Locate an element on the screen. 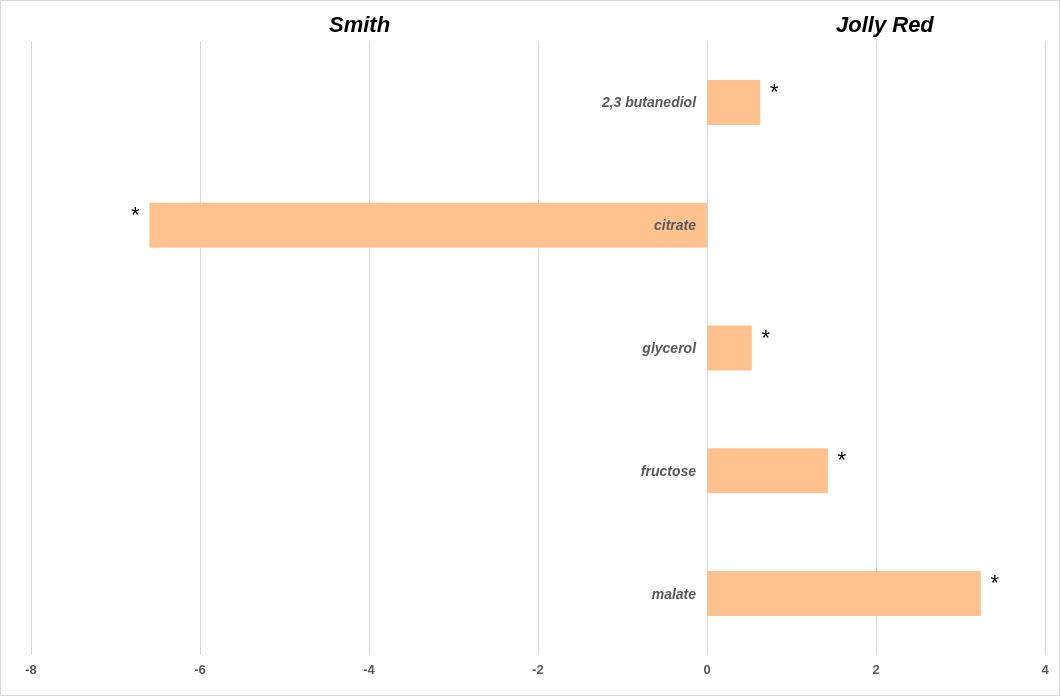 The image size is (1060, 696). text: Smith is located at coordinates (360, 24).